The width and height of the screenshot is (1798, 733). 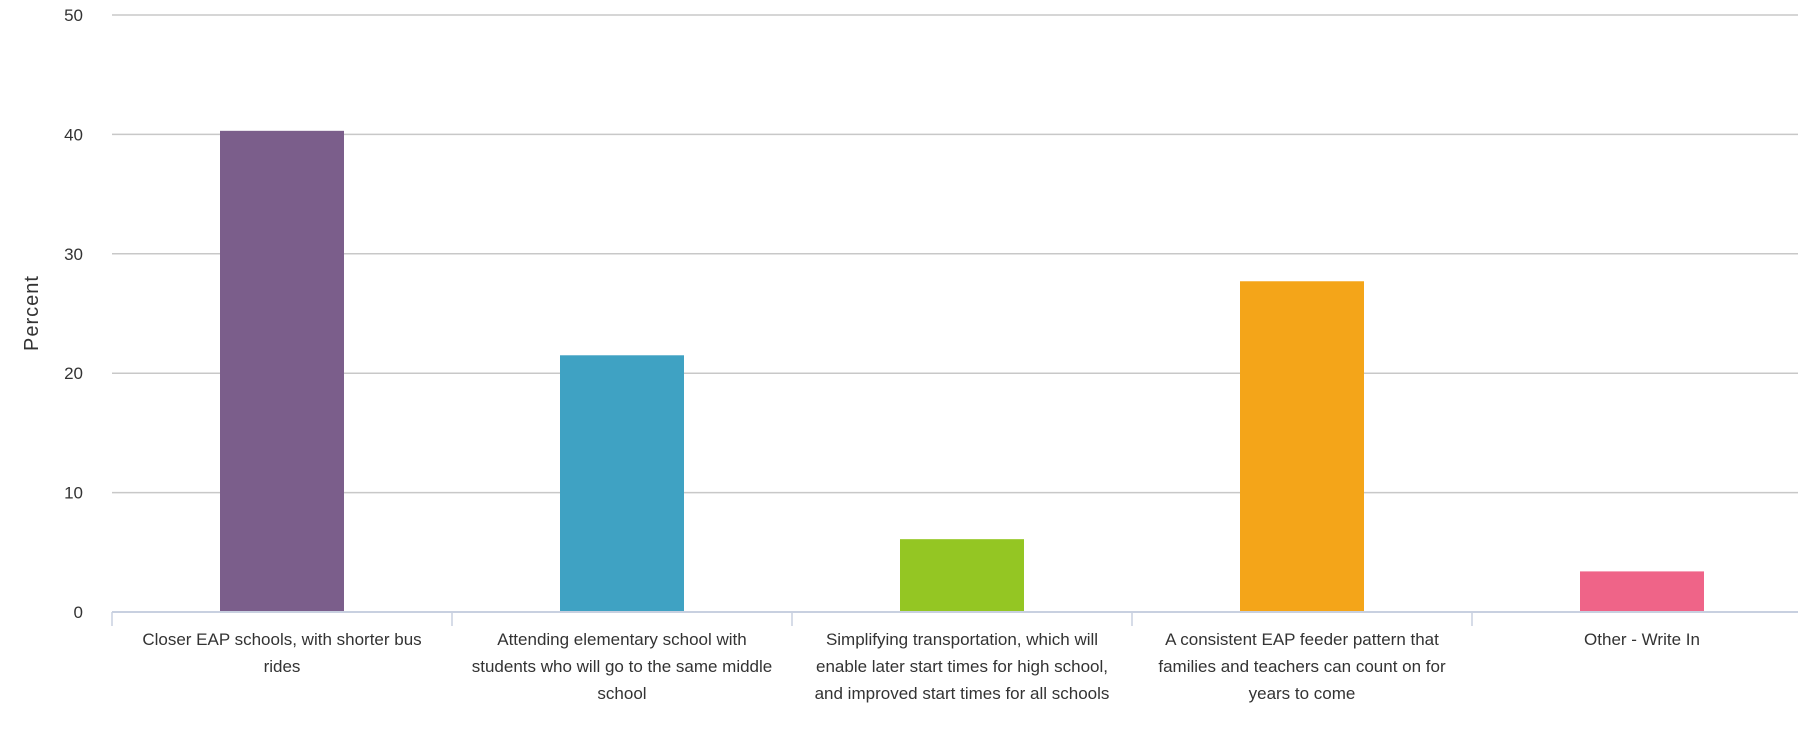 I want to click on x-axis, so click(x=954, y=618).